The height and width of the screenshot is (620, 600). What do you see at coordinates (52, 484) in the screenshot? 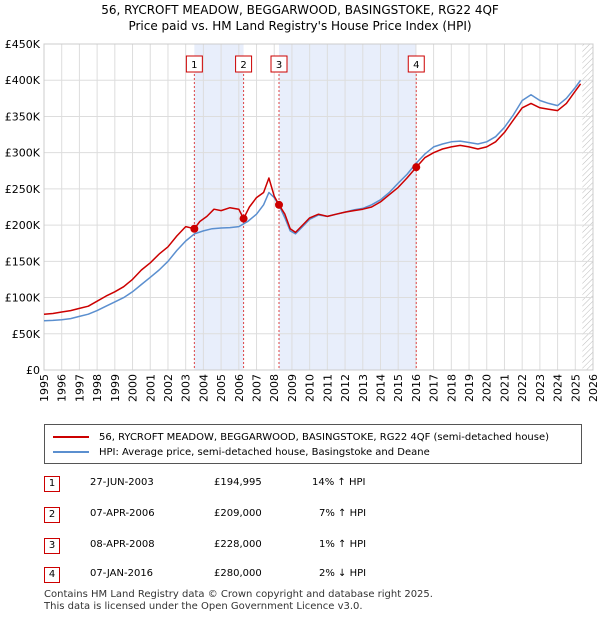
I see `transaction-number: 1` at bounding box center [52, 484].